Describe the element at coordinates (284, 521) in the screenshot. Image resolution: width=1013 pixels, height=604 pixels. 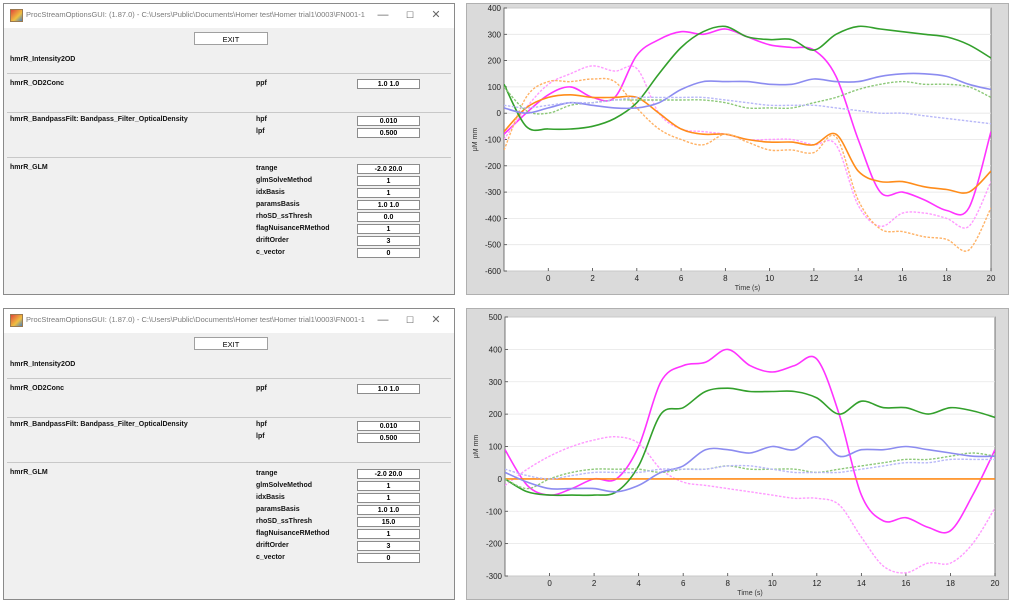
I see `param-label-rhosd-ssthresh: rhoSD_ssThresh` at that location.